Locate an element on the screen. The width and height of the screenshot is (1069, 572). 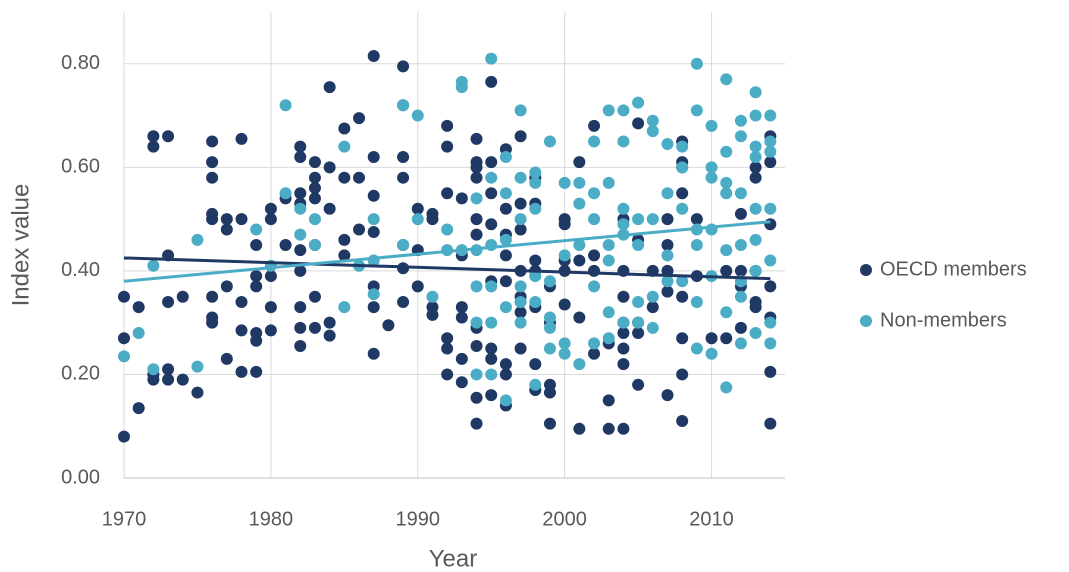
x-tick-label: 1980 is located at coordinates (271, 519).